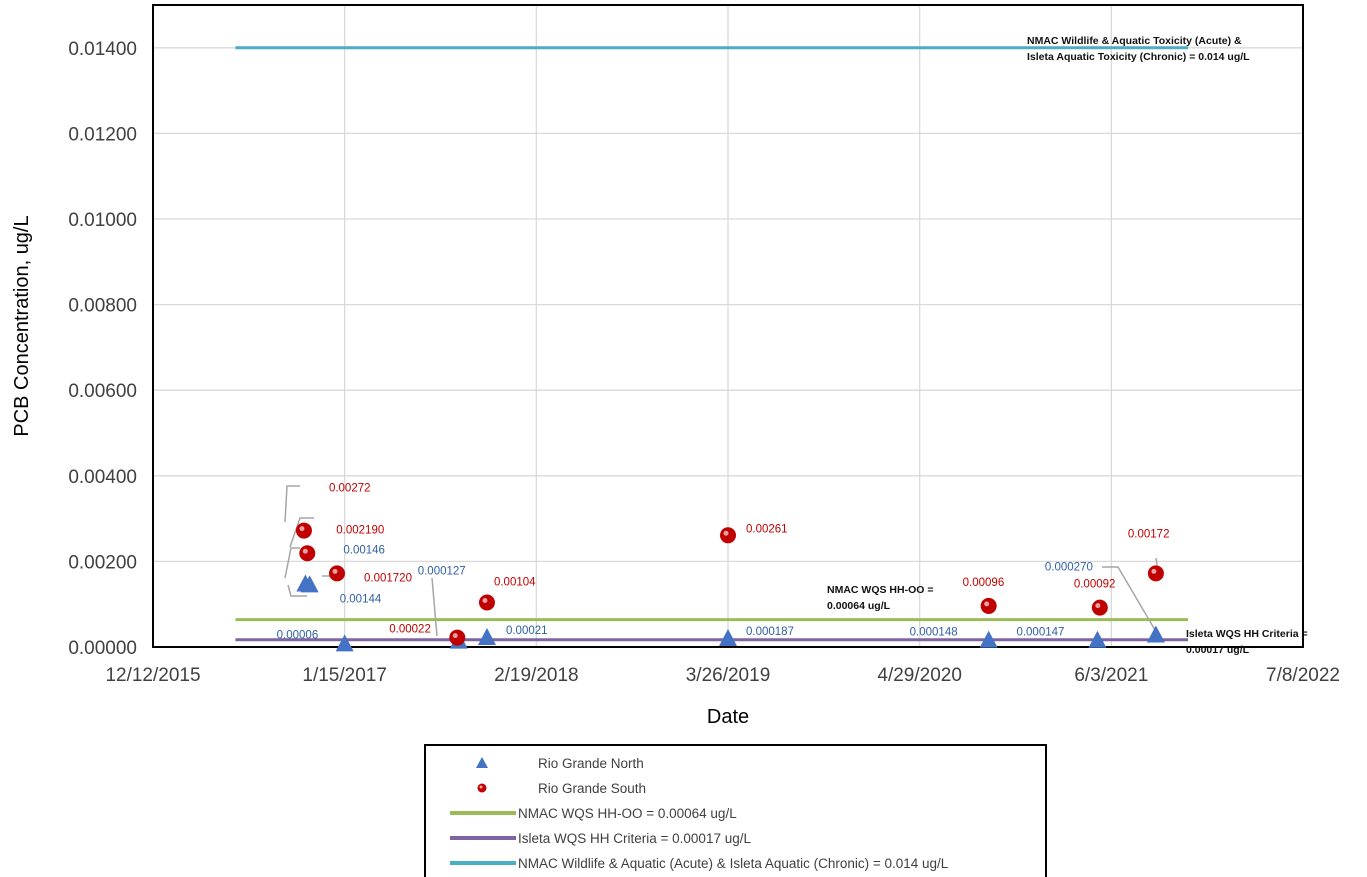 The image size is (1367, 877). What do you see at coordinates (634, 838) in the screenshot?
I see `legend-label: Isleta WQS HH Criteria = 0.00017 ug/L` at bounding box center [634, 838].